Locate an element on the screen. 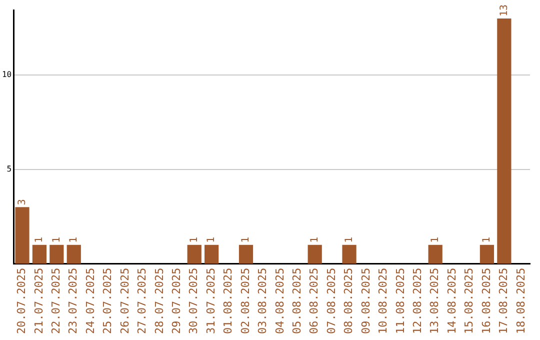 Image resolution: width=540 pixels, height=340 pixels. x-tick-label: 05.08.2025 is located at coordinates (297, 301).